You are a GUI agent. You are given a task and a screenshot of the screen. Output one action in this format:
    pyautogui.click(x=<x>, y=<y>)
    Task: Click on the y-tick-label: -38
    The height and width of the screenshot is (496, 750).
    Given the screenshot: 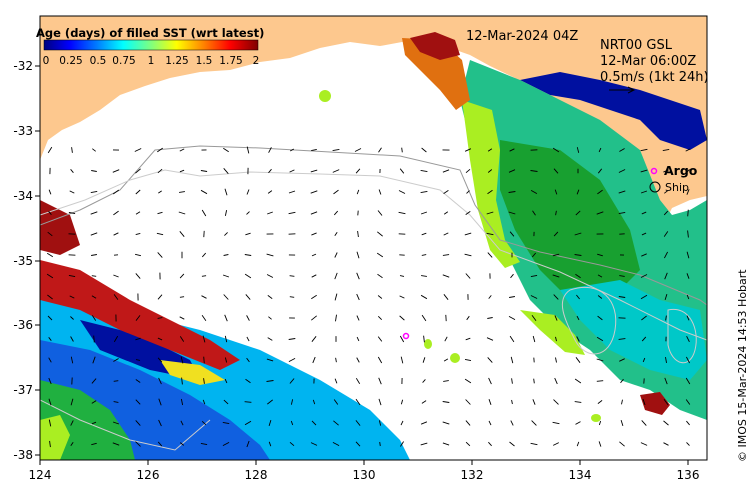 What is the action you would take?
    pyautogui.click(x=23, y=455)
    